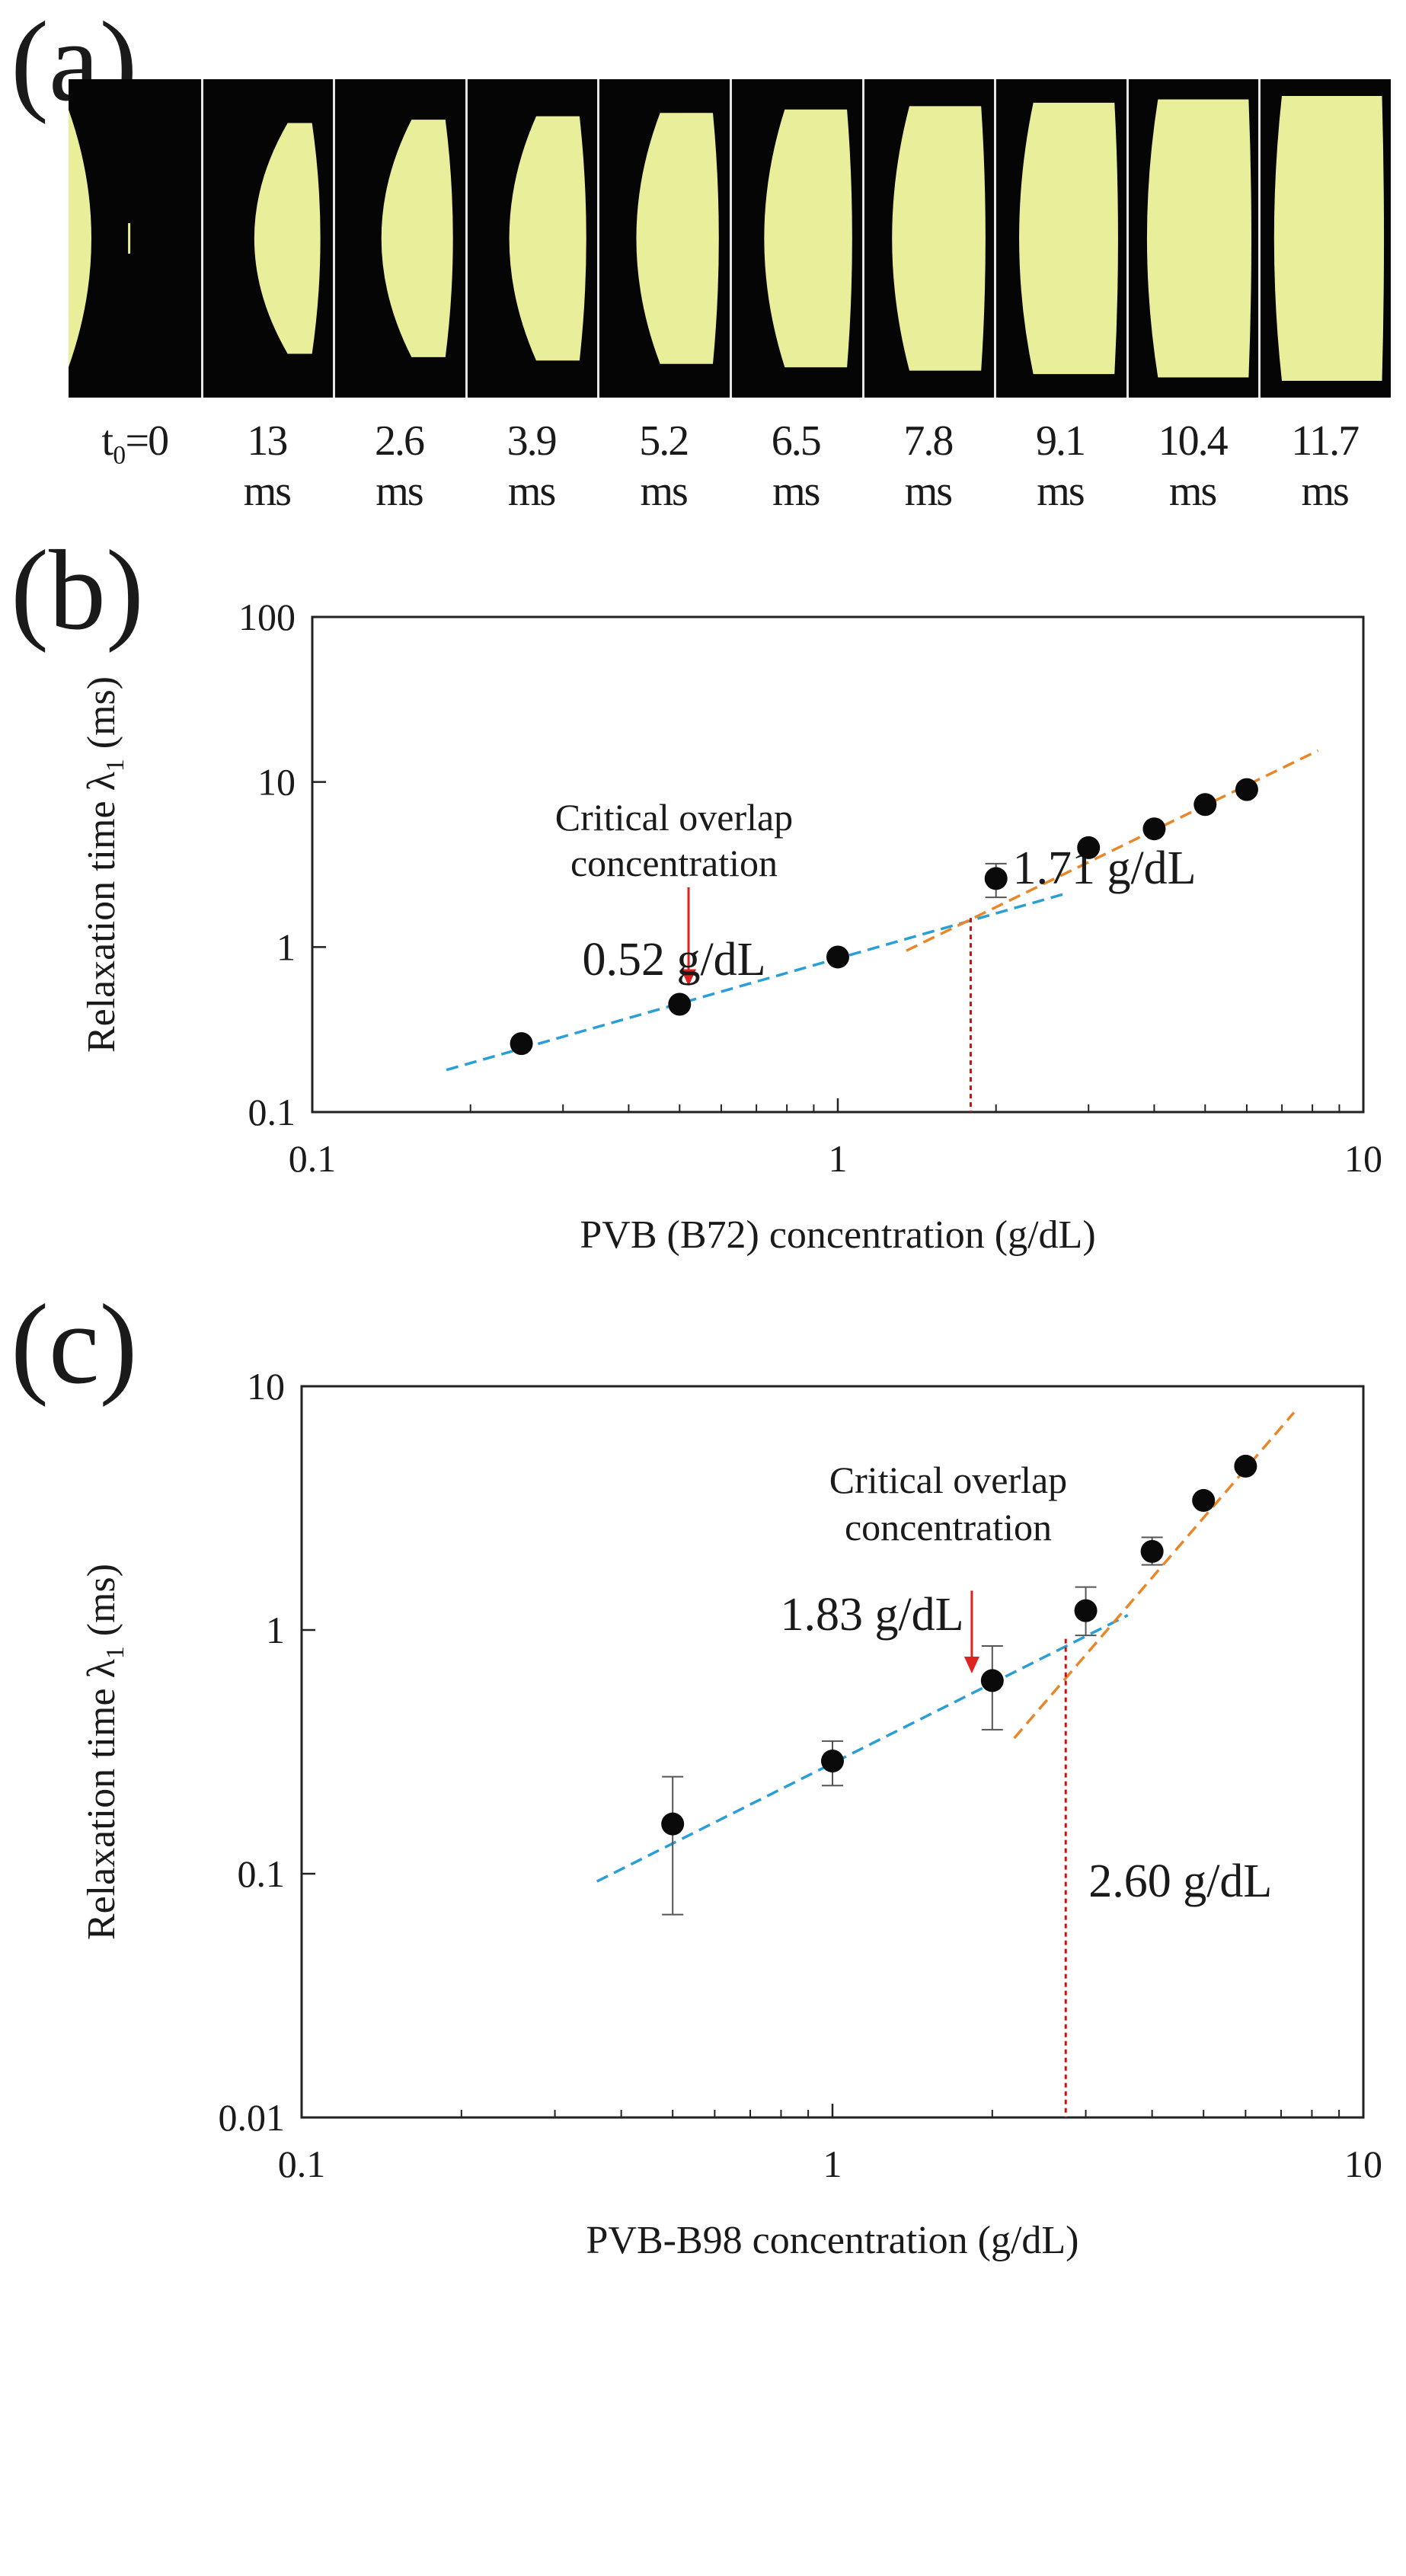 Image resolution: width=1406 pixels, height=2576 pixels. What do you see at coordinates (1104, 868) in the screenshot?
I see `crossover-label: 1.71 g/dL` at bounding box center [1104, 868].